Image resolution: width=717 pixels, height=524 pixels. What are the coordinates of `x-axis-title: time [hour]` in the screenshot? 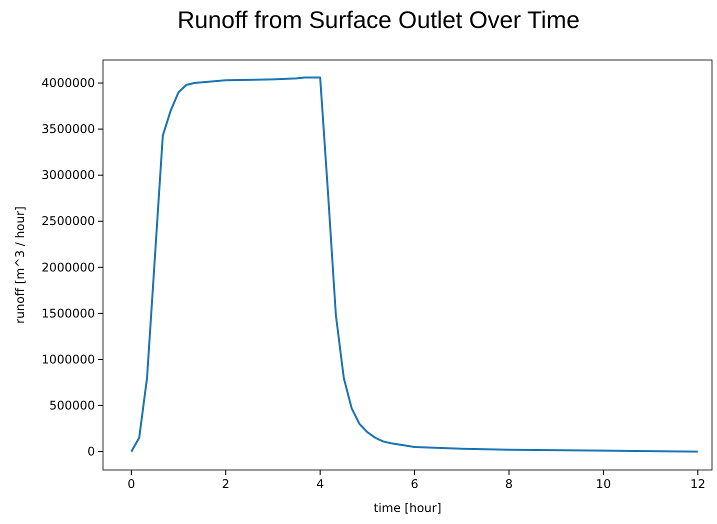 It's located at (408, 508).